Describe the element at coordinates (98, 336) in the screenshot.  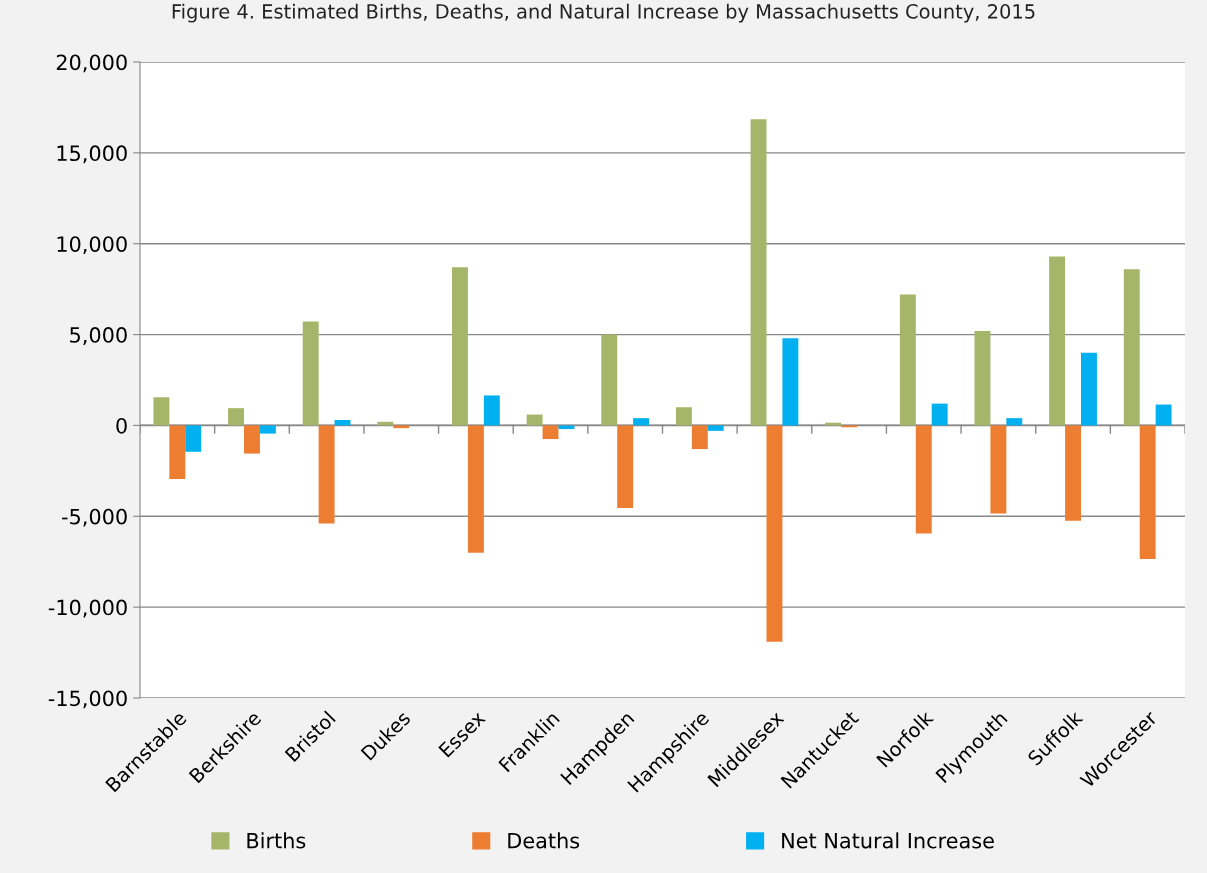
I see `y-tick-label: 5,000` at that location.